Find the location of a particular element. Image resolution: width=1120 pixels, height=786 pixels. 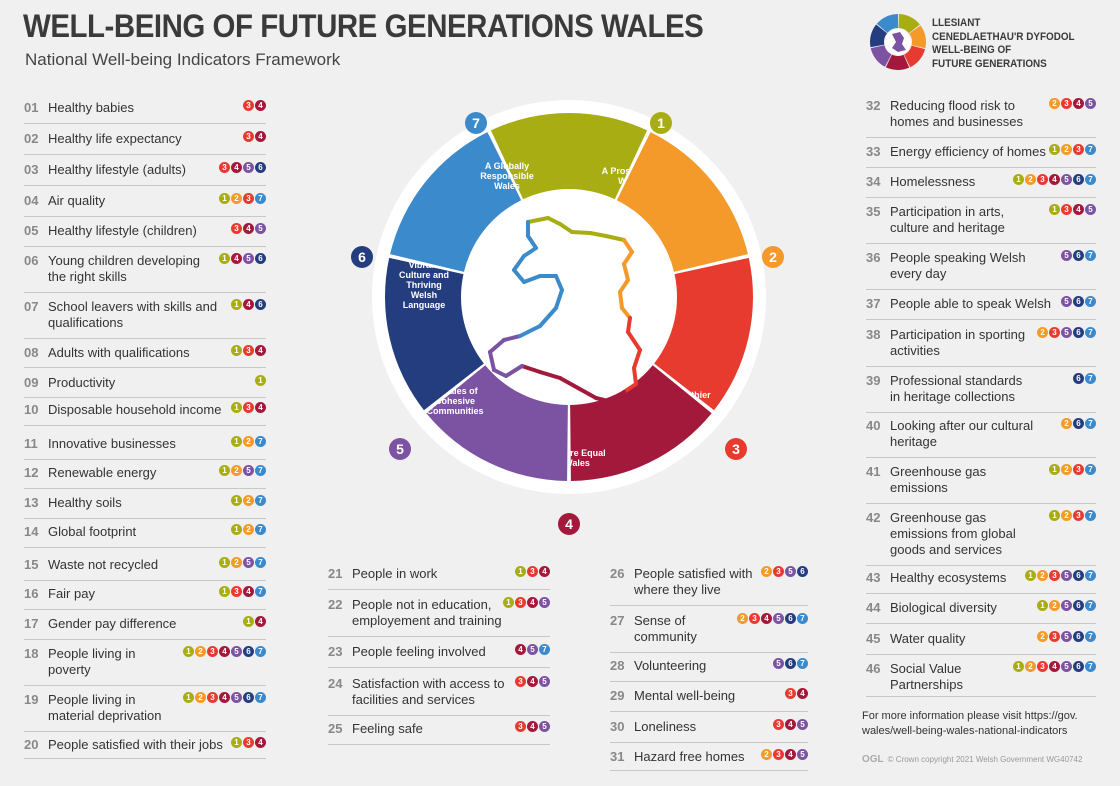

indicator-row: 03 Healthy lifestyle (adults) 3 4 5 6 is located at coordinates (145, 174).